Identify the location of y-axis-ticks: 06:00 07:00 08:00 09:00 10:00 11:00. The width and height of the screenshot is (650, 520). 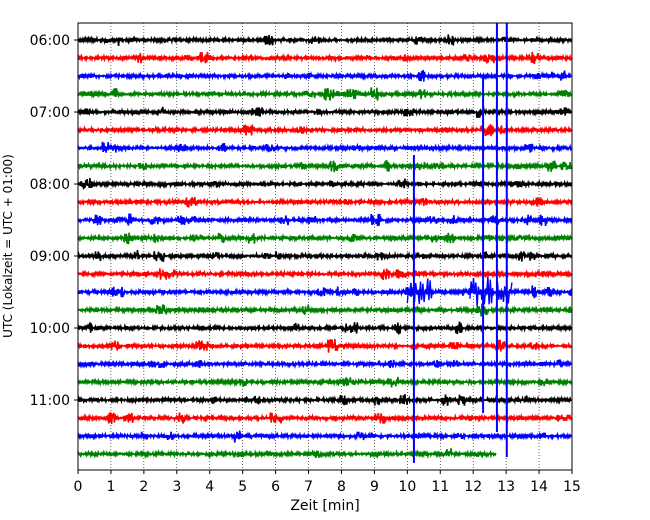
(54, 221).